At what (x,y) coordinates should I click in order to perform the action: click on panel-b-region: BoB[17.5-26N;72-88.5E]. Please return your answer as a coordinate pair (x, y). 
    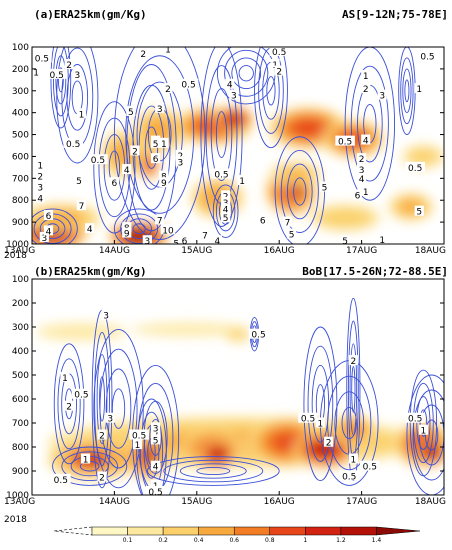
    Looking at the image, I should click on (375, 271).